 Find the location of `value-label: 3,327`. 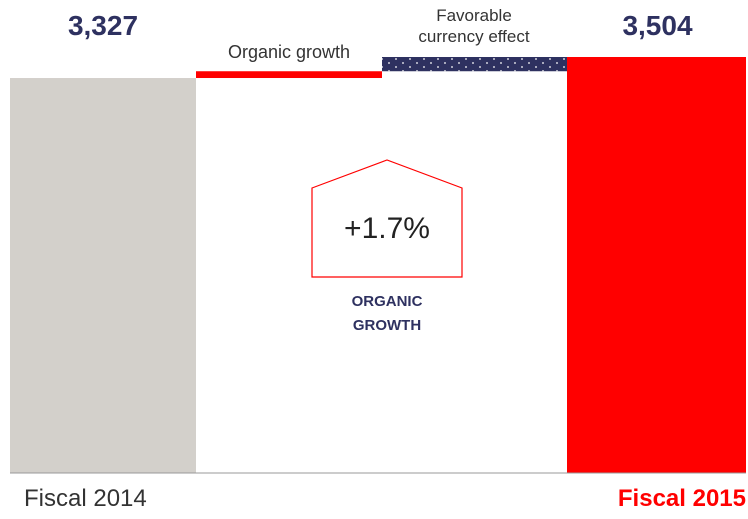

value-label: 3,327 is located at coordinates (103, 25).